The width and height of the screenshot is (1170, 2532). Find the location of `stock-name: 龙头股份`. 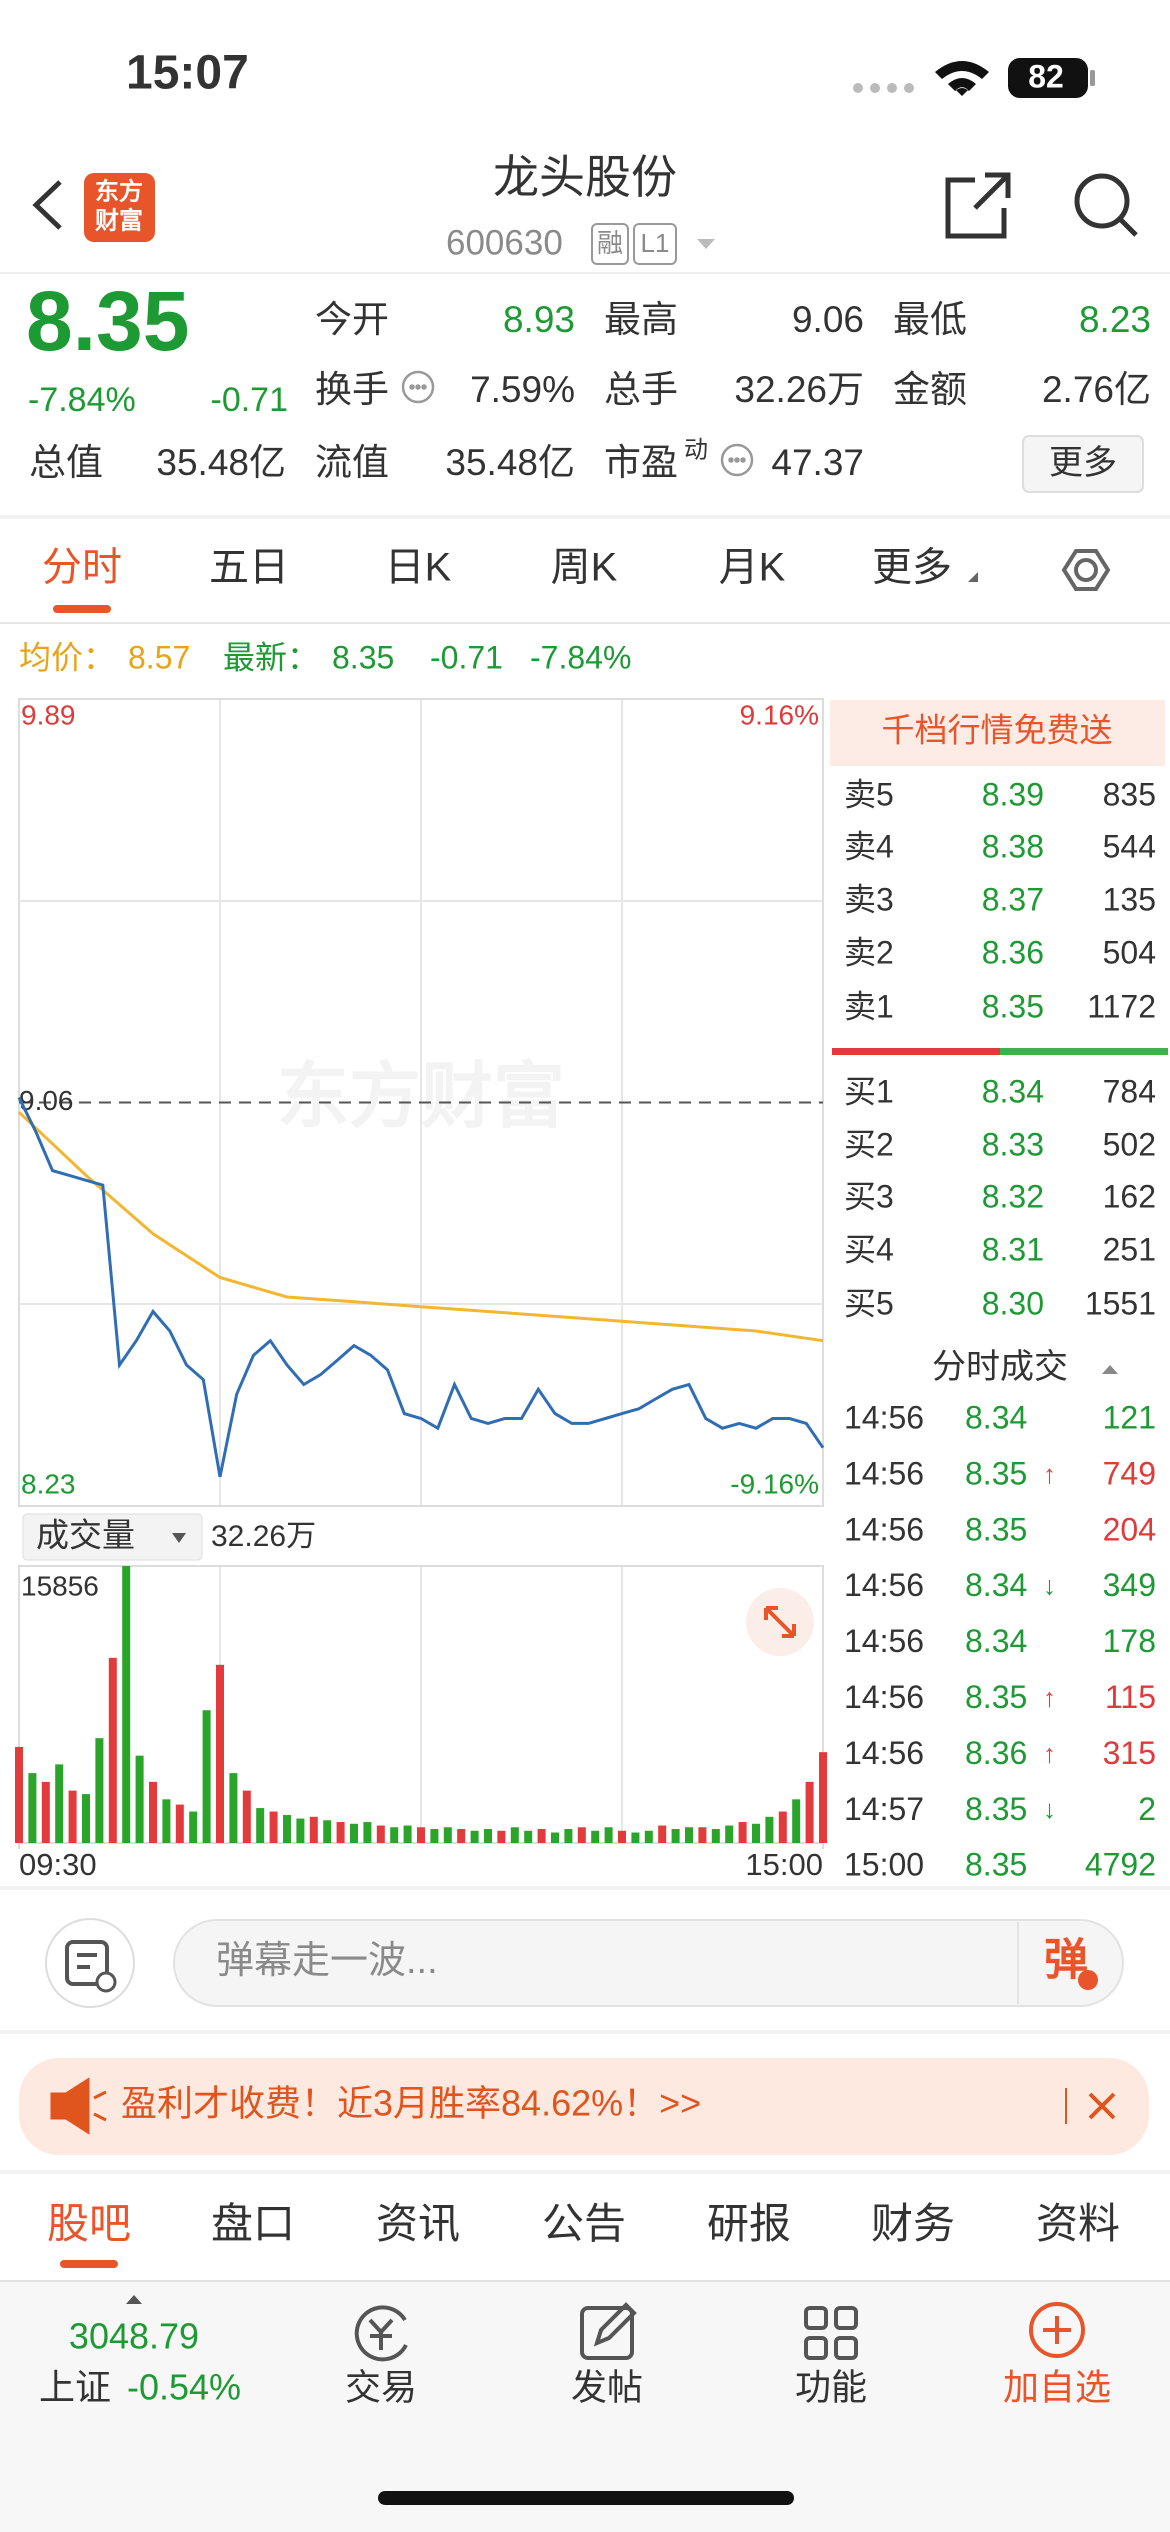

stock-name: 龙头股份 is located at coordinates (585, 177).